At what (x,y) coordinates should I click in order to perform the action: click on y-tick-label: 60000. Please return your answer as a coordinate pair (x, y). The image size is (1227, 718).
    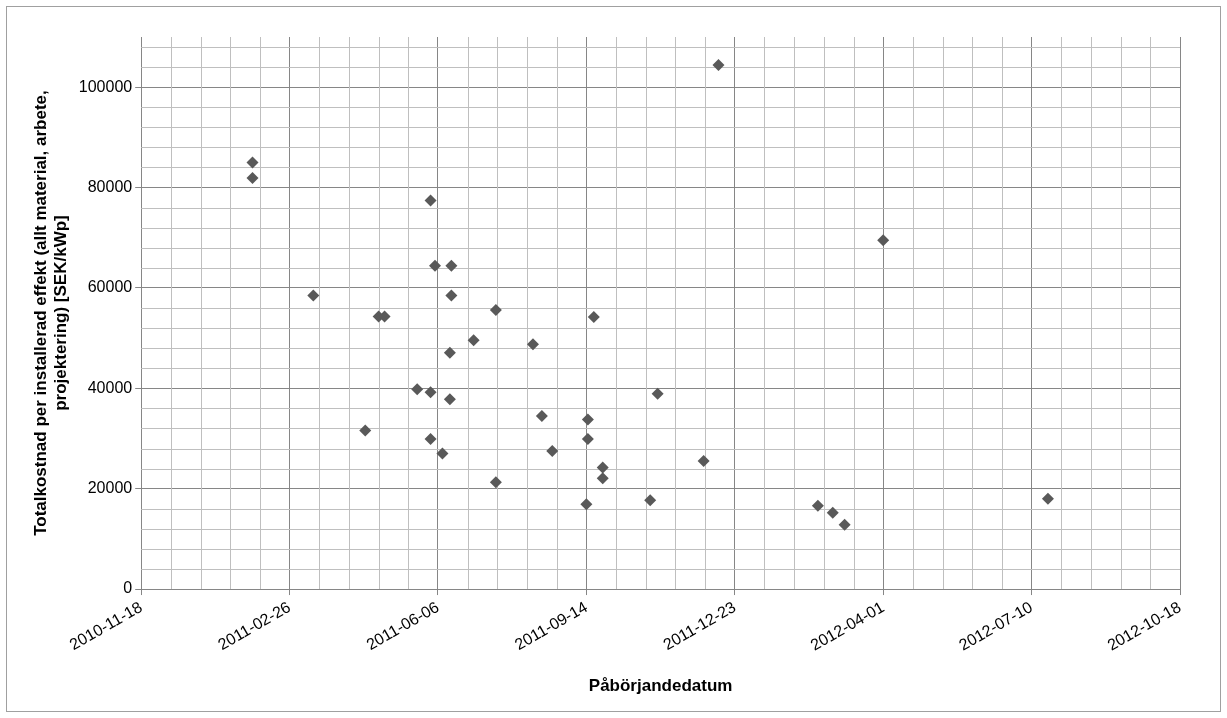
    Looking at the image, I should click on (110, 287).